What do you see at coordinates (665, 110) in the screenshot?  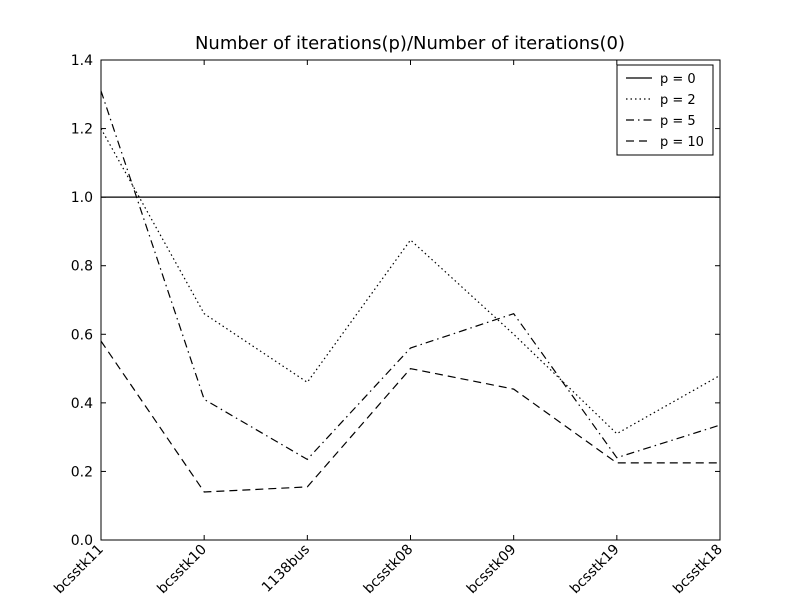 I see `legend-box` at bounding box center [665, 110].